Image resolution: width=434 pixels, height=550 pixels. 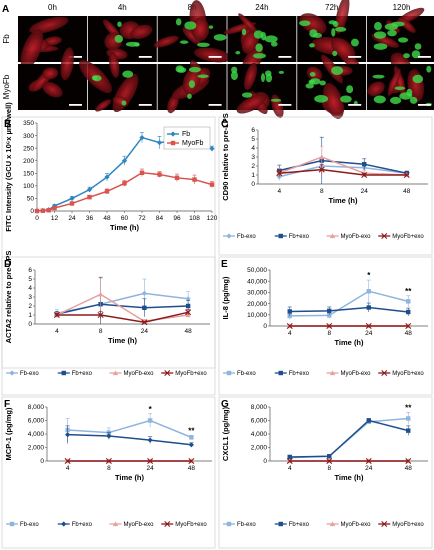 What do you see at coordinates (28, 148) in the screenshot?
I see `y-tick-label: 250` at bounding box center [28, 148].